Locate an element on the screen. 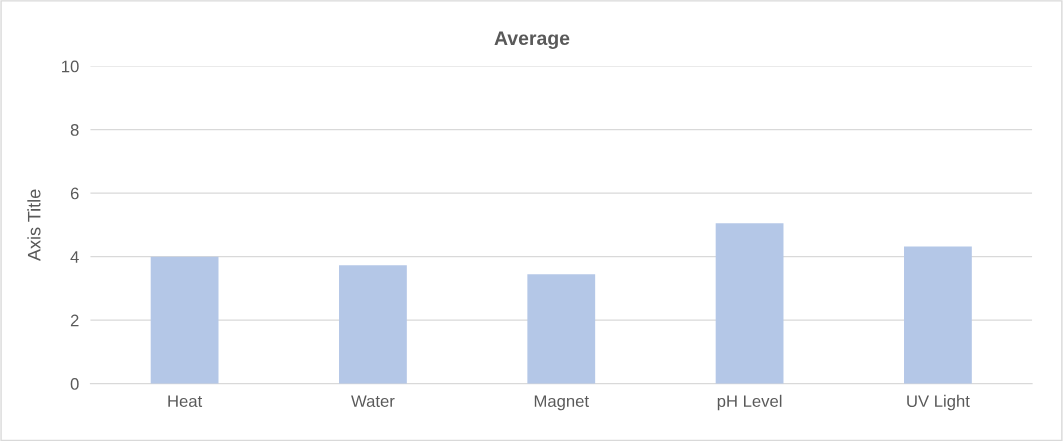 This screenshot has width=1064, height=441. chart-title: Average is located at coordinates (532, 40).